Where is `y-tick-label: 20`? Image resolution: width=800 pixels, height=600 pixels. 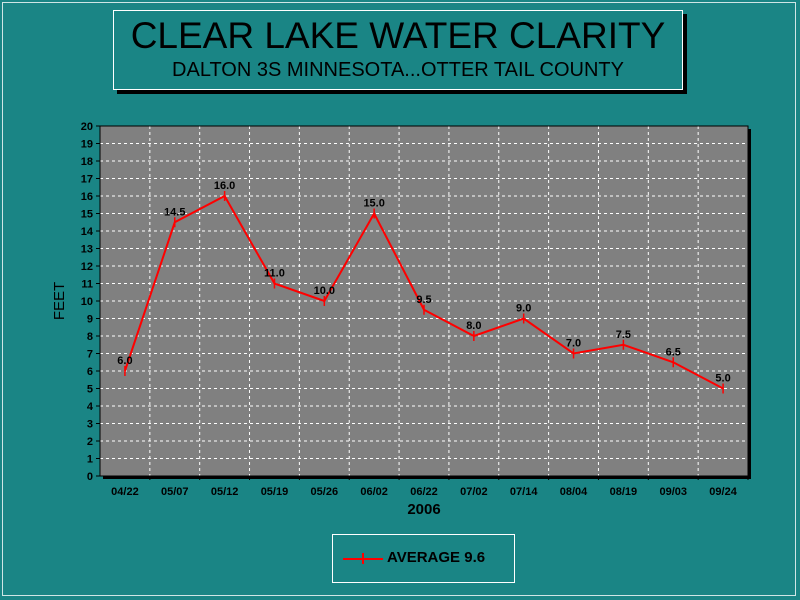
y-tick-label: 20 is located at coordinates (87, 127).